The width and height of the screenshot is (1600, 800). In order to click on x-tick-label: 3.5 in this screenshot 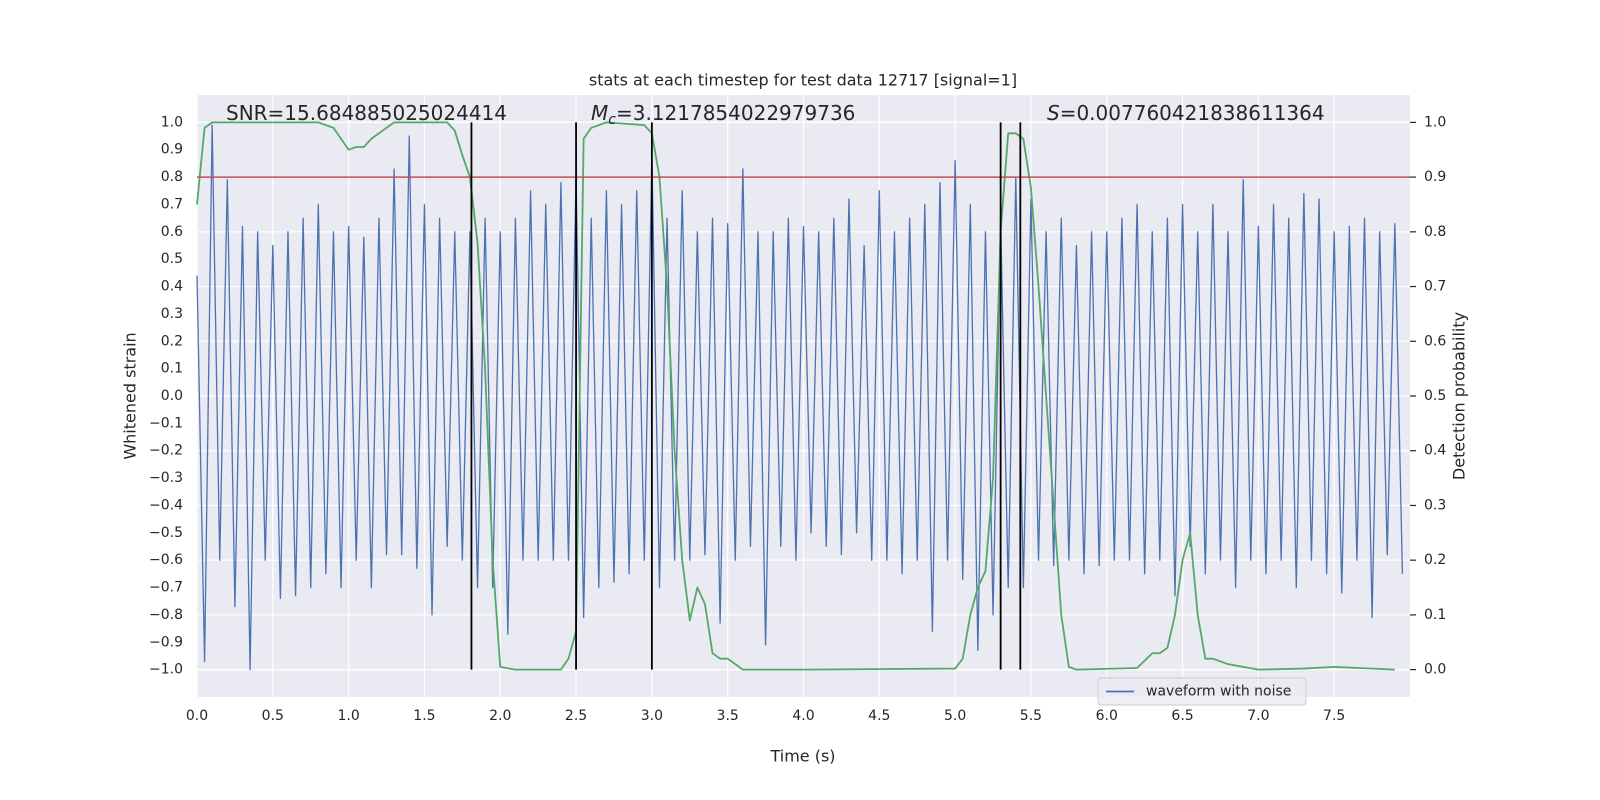, I will do `click(728, 716)`.